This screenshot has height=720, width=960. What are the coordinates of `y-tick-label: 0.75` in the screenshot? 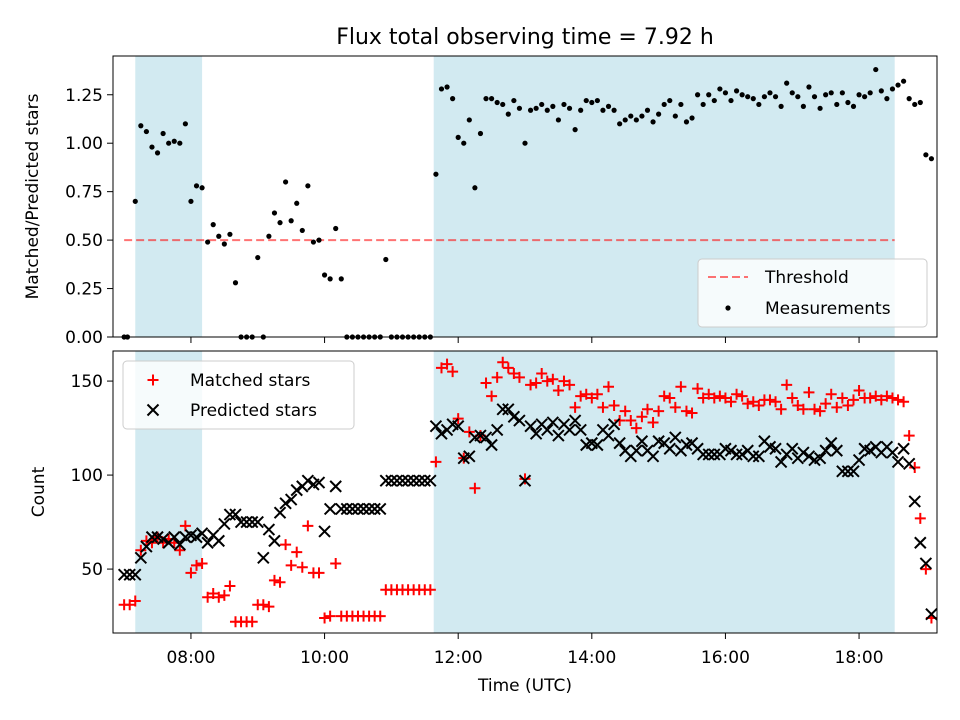 It's located at (84, 193).